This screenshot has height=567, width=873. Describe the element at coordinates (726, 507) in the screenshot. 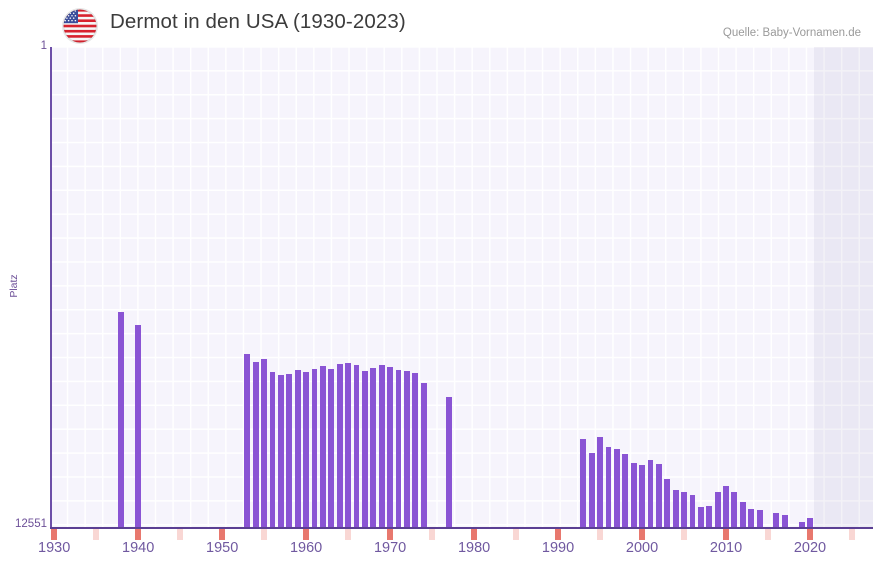

I see `bar-2010` at that location.